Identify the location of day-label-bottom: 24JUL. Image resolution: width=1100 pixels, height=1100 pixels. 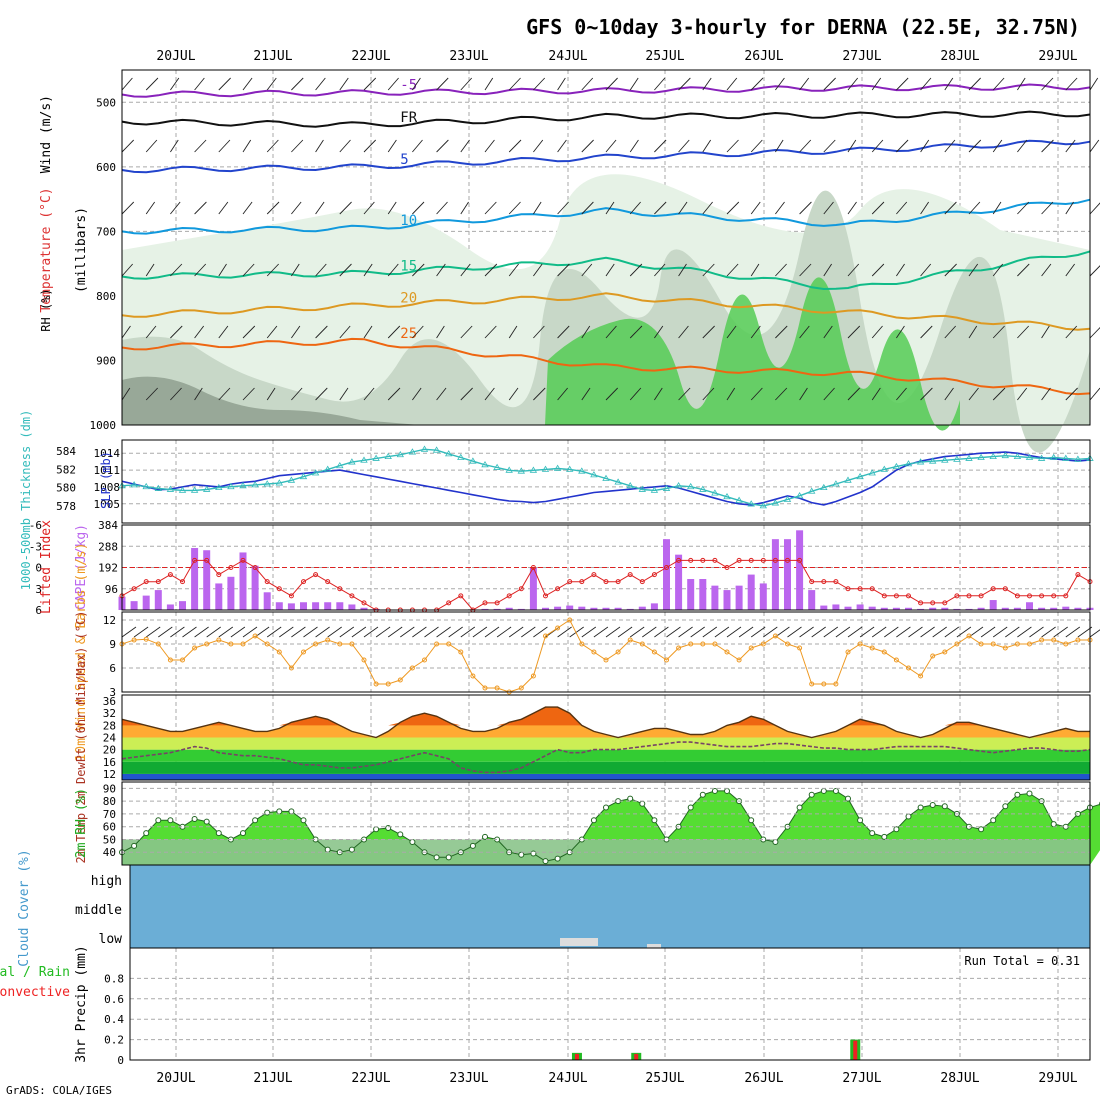
(567, 1078).